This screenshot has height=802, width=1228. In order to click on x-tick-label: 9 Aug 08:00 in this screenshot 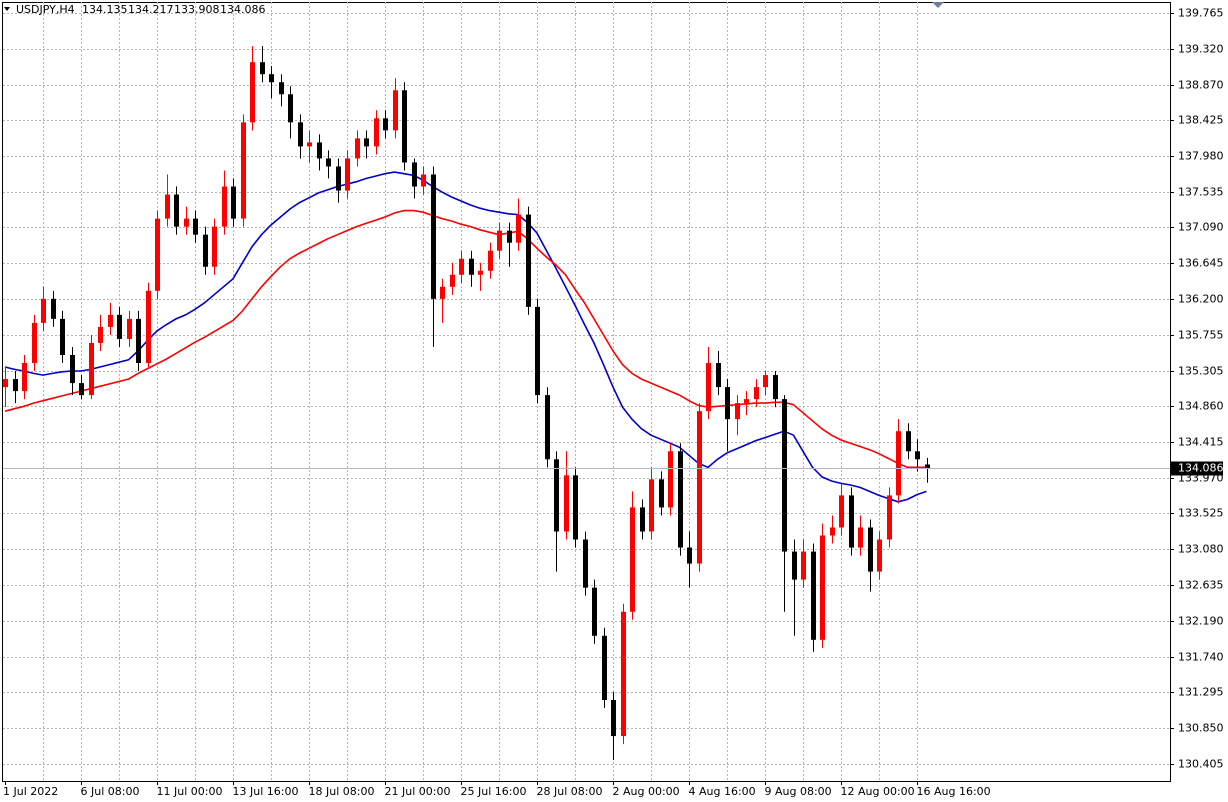, I will do `click(798, 791)`.